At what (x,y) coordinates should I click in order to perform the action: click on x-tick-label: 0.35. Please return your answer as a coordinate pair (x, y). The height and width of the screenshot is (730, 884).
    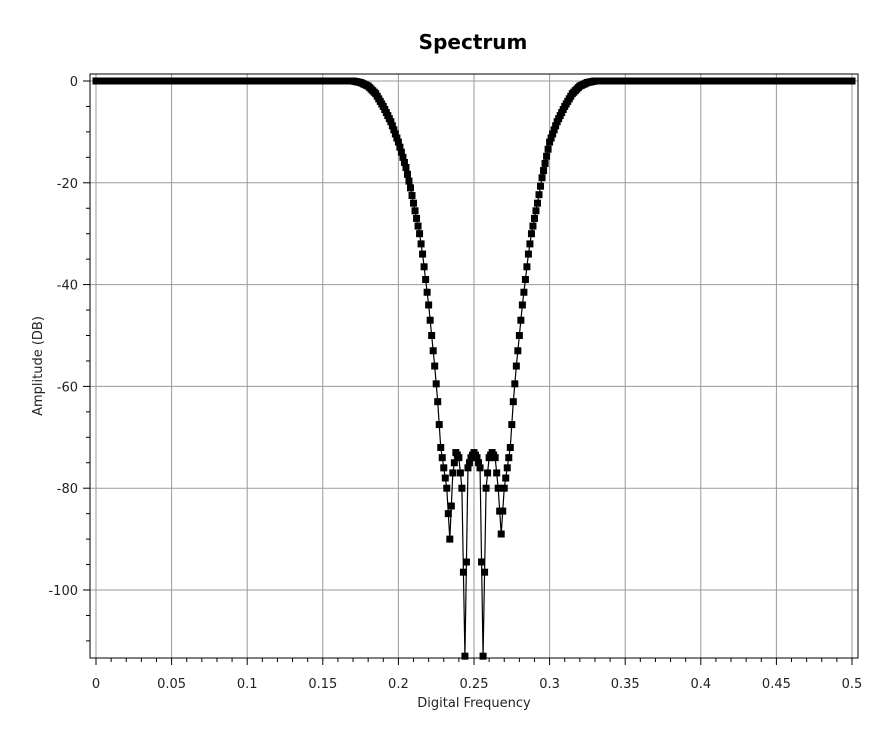
    Looking at the image, I should click on (625, 684).